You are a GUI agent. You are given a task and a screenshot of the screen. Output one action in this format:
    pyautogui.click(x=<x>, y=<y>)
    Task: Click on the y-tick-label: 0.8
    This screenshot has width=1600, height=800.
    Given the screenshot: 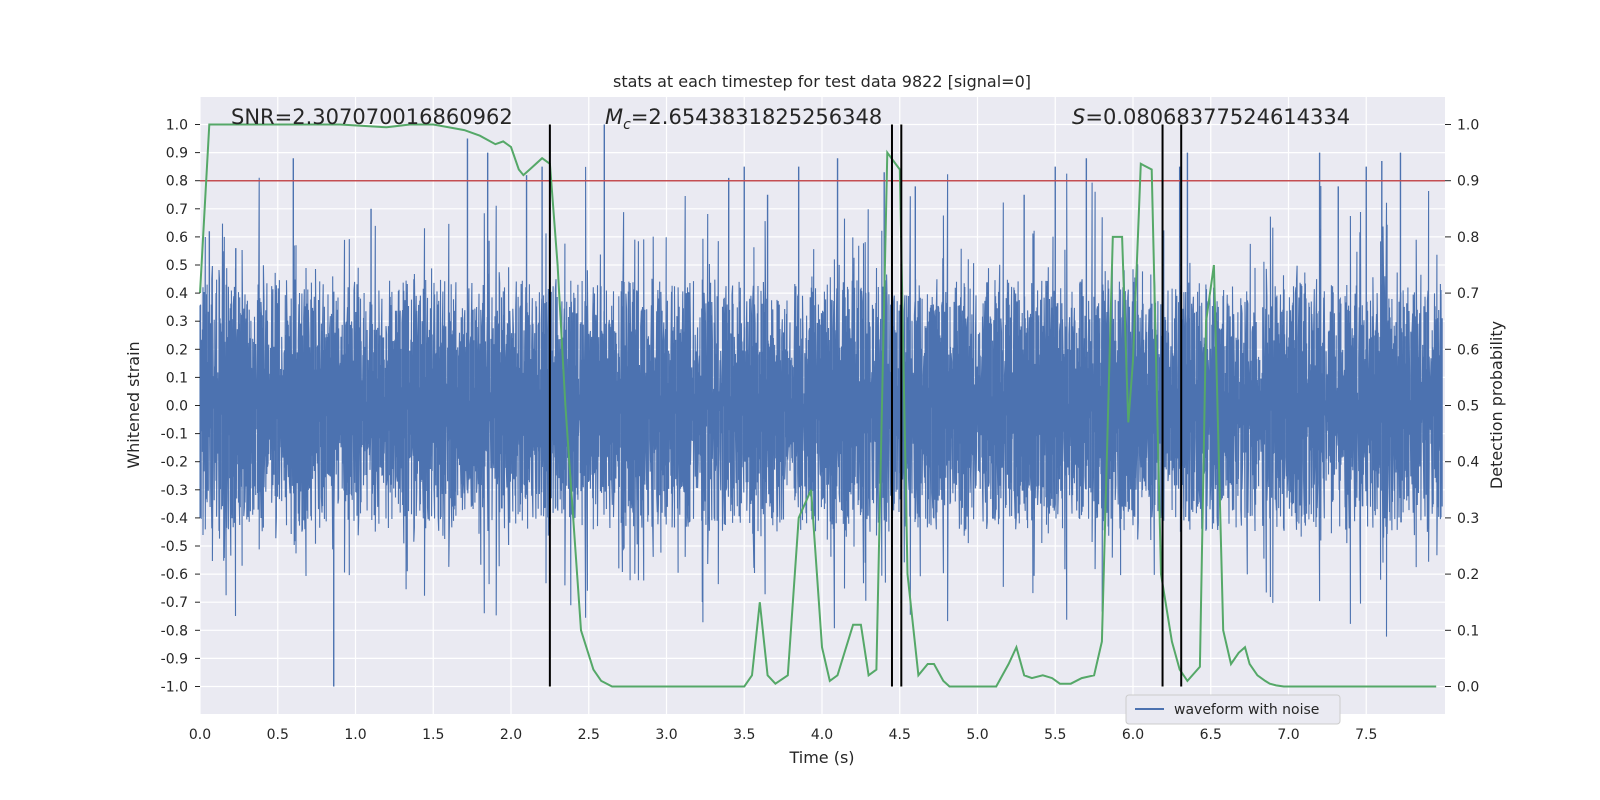 What is the action you would take?
    pyautogui.click(x=177, y=182)
    